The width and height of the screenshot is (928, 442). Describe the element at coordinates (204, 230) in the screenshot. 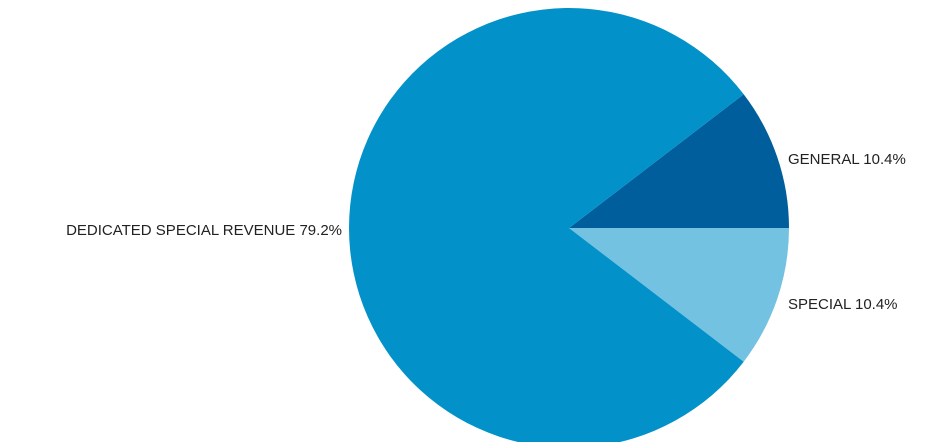

I see `label-dedicated-special-revenue: DEDICATED SPECIAL REVENUE 79.2%` at that location.